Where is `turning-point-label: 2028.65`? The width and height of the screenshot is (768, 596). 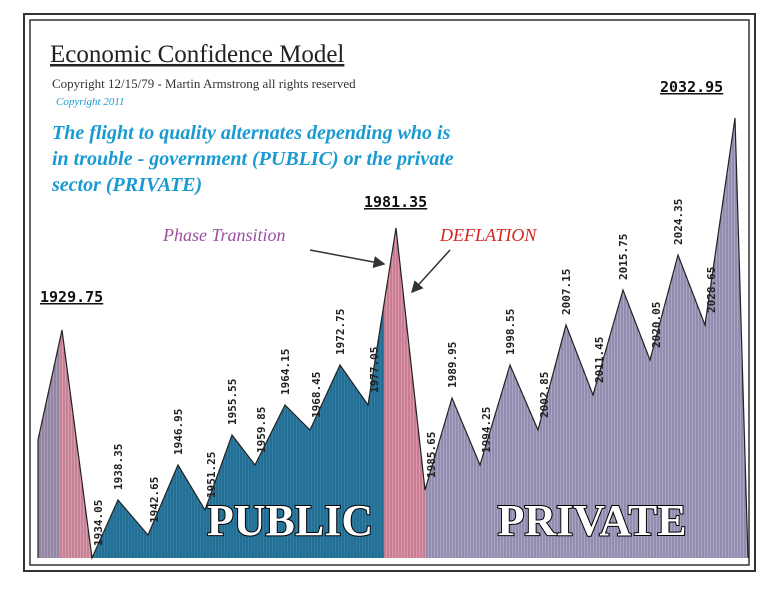 turning-point-label: 2028.65 is located at coordinates (711, 290).